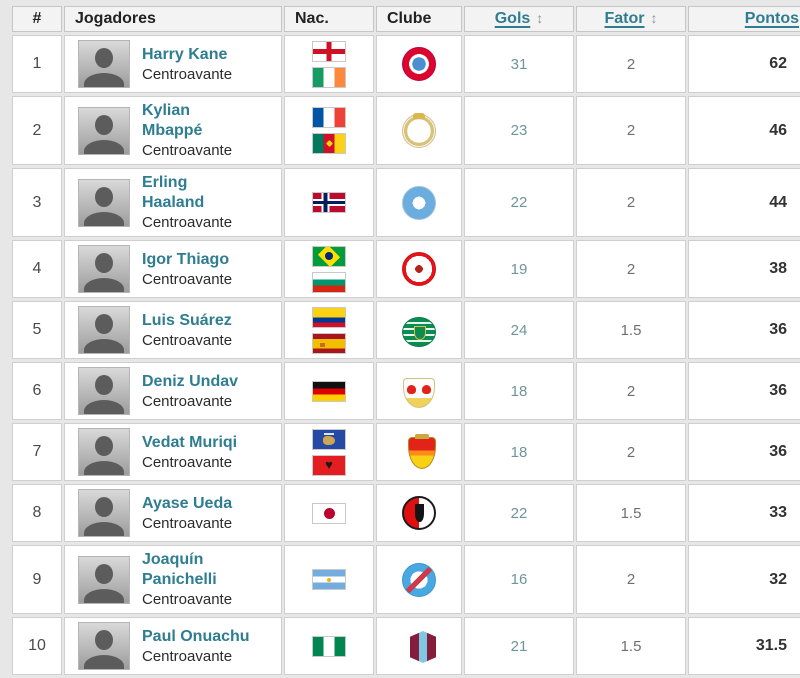 The width and height of the screenshot is (800, 678). What do you see at coordinates (744, 202) in the screenshot?
I see `points-value: 44` at bounding box center [744, 202].